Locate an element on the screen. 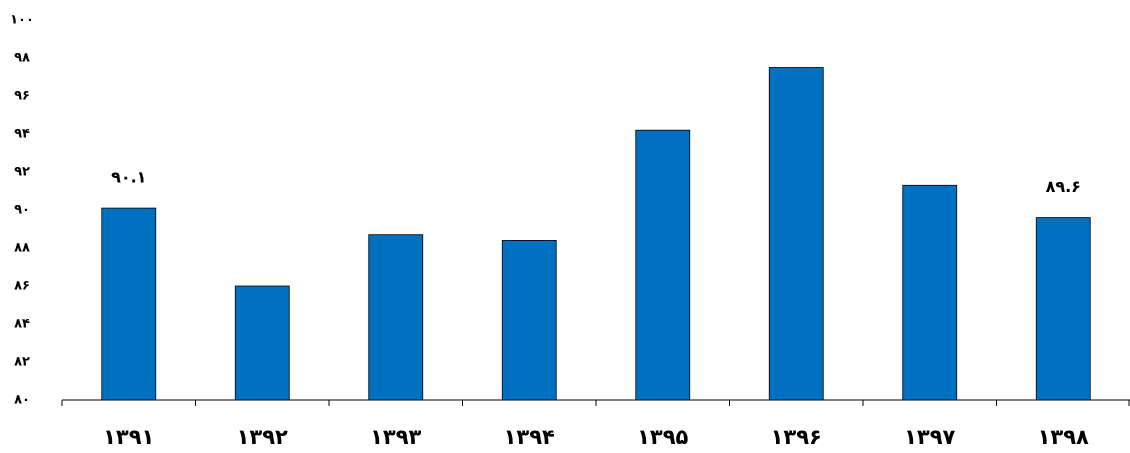 The width and height of the screenshot is (1130, 453). y-tick-label: ۱۰۰ is located at coordinates (22, 20).